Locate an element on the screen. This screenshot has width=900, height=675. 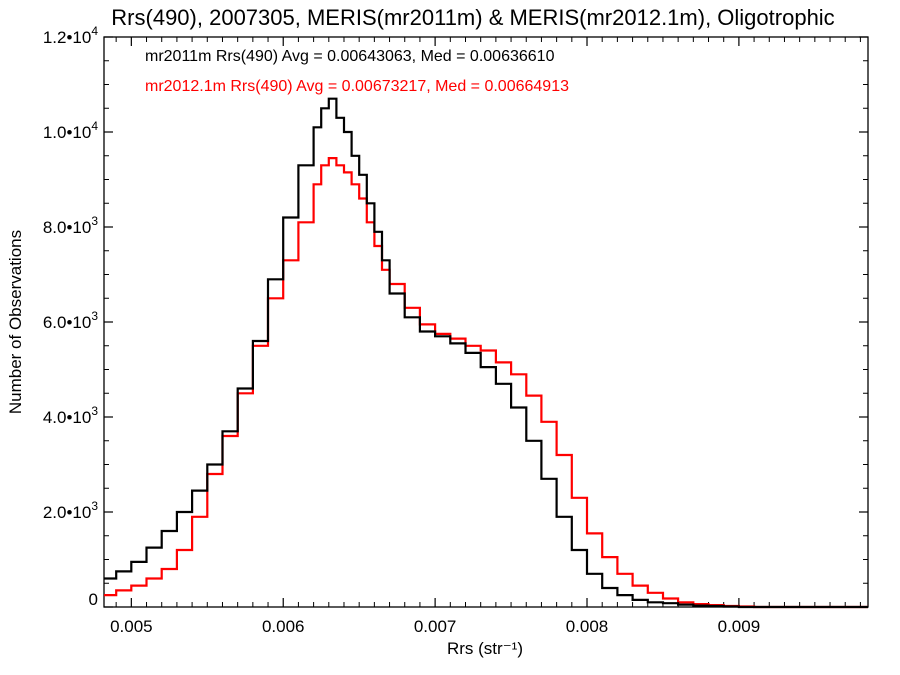
y-tick-label: 6.0•103 is located at coordinates (71, 320).